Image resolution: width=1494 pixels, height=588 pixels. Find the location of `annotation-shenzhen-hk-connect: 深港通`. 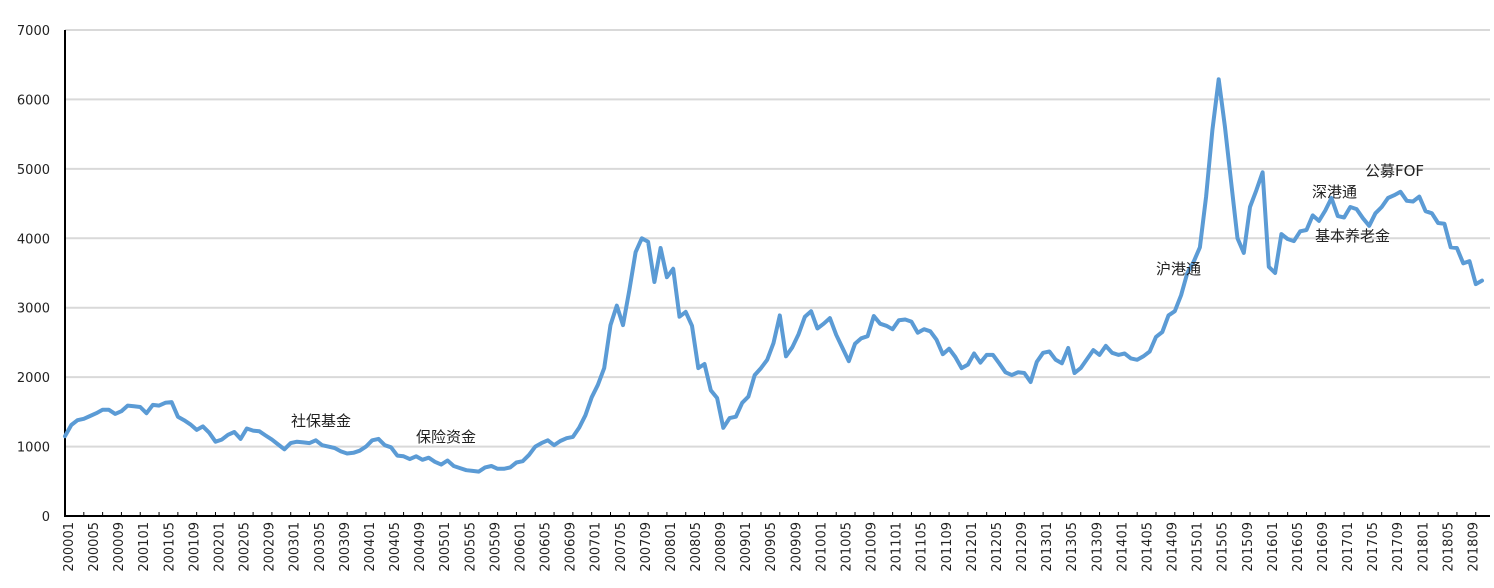

annotation-shenzhen-hk-connect: 深港通 is located at coordinates (1335, 192).